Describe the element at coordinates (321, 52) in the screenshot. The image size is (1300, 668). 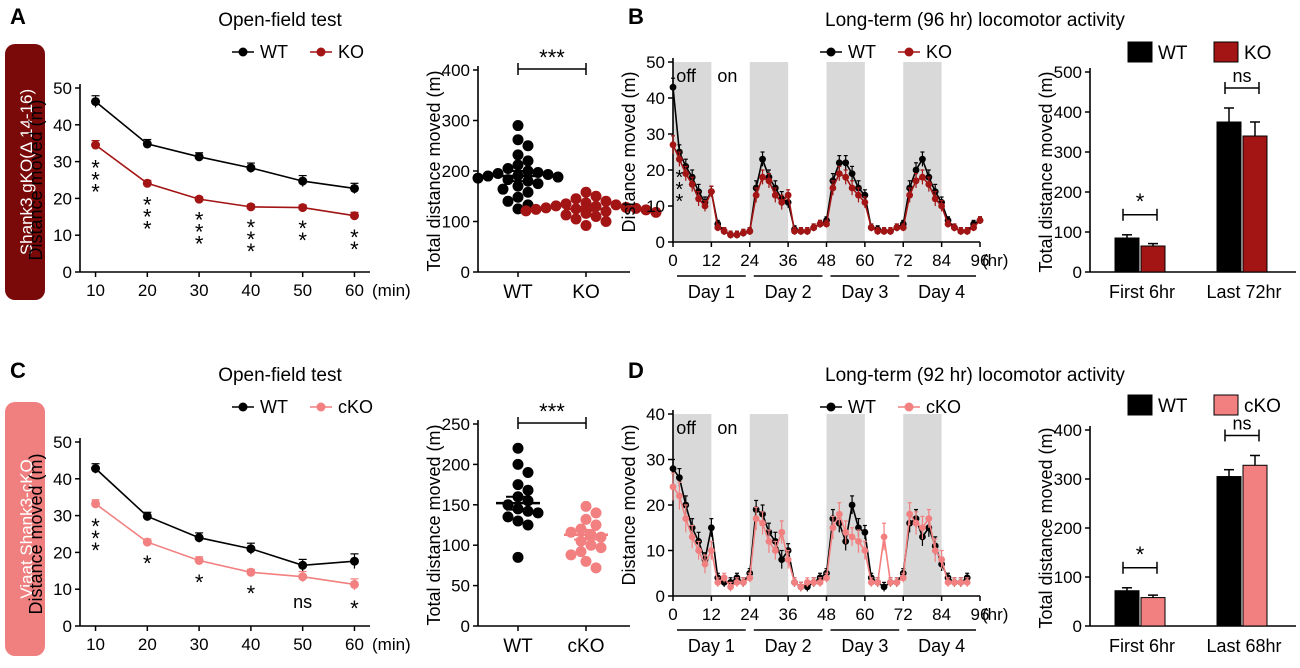
I see `A1-legend-marker` at that location.